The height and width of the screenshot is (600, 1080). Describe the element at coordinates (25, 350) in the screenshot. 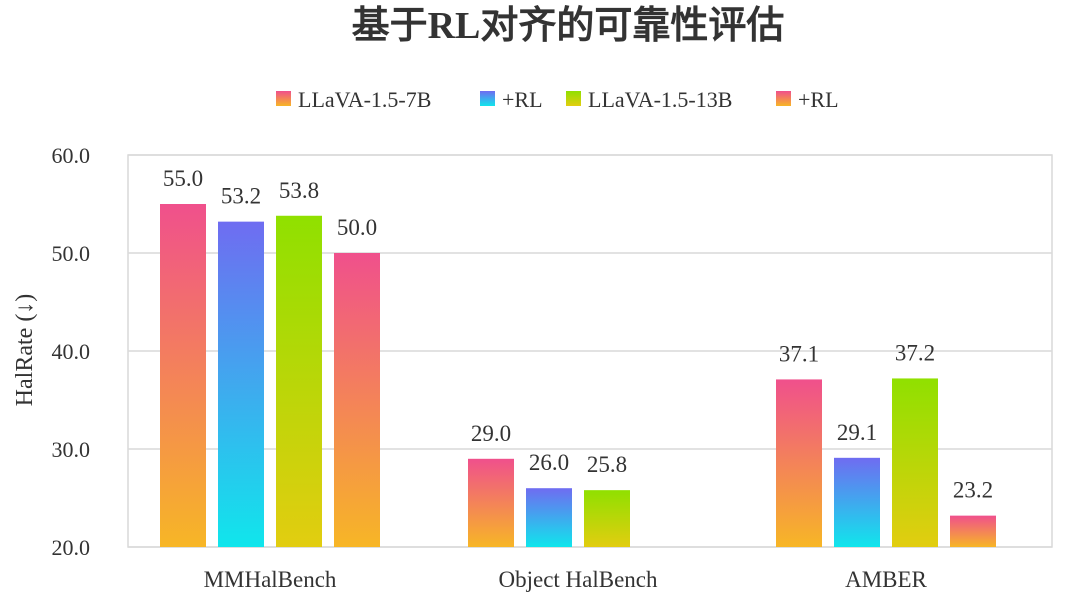

I see `y-axis-label: HalRate (↓)` at that location.